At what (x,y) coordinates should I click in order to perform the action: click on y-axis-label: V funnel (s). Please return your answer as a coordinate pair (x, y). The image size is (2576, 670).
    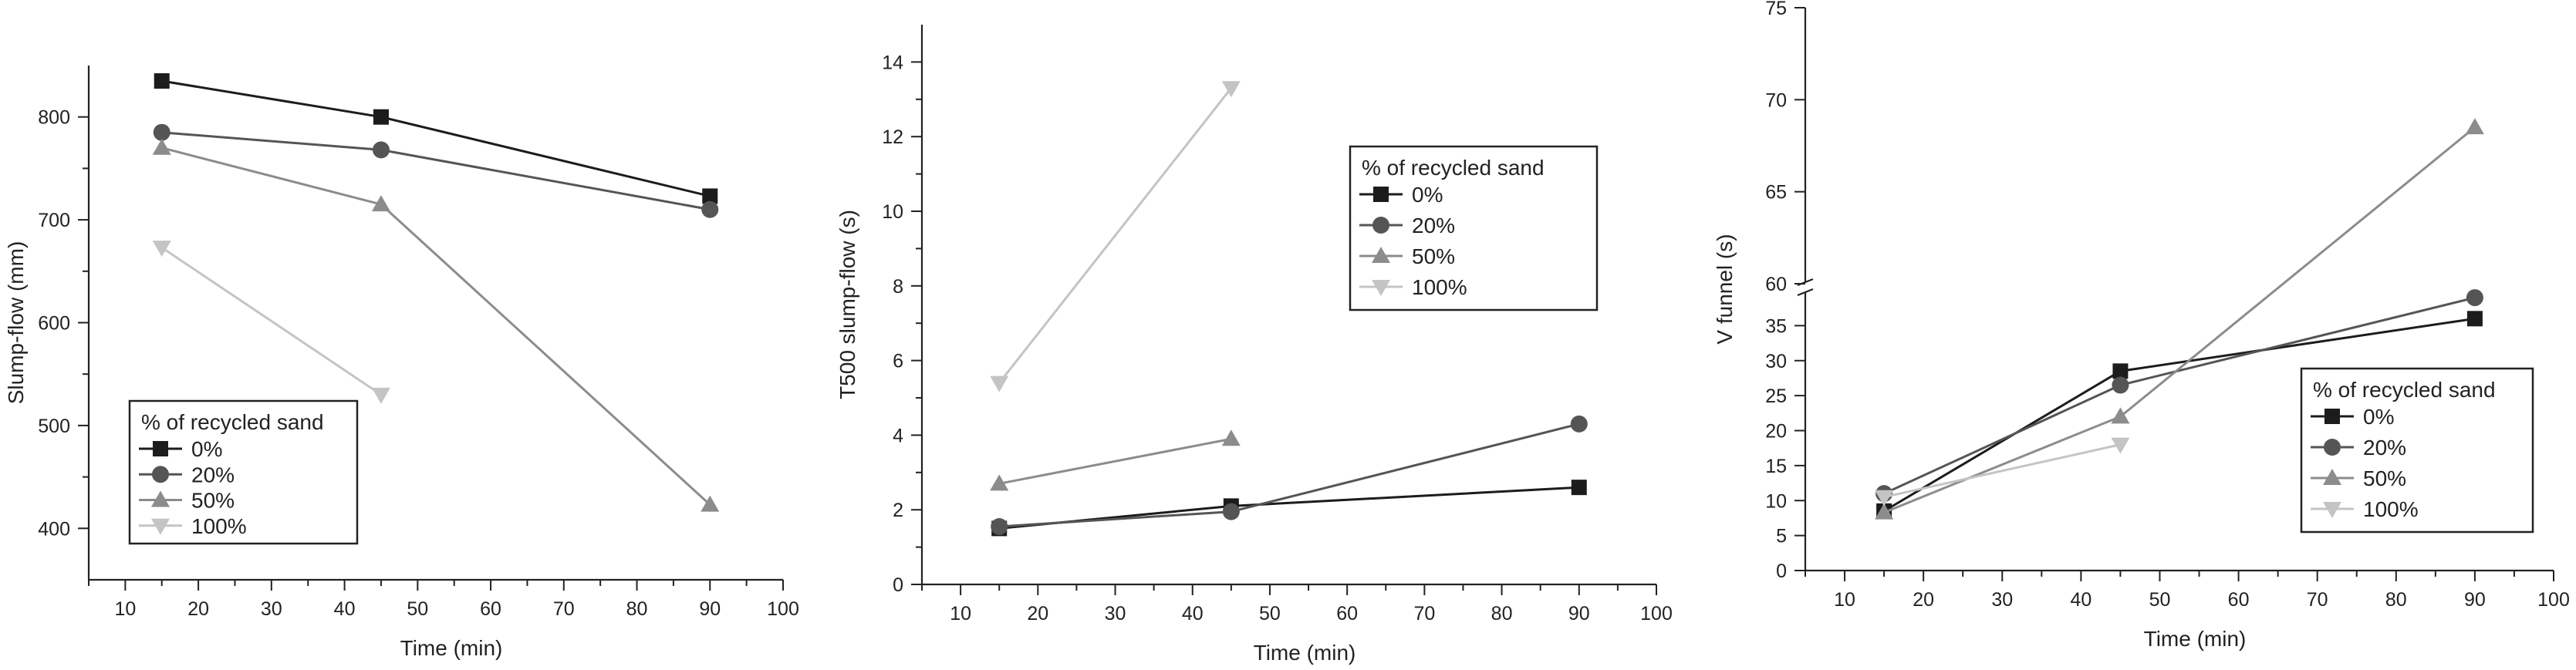
    Looking at the image, I should click on (1725, 289).